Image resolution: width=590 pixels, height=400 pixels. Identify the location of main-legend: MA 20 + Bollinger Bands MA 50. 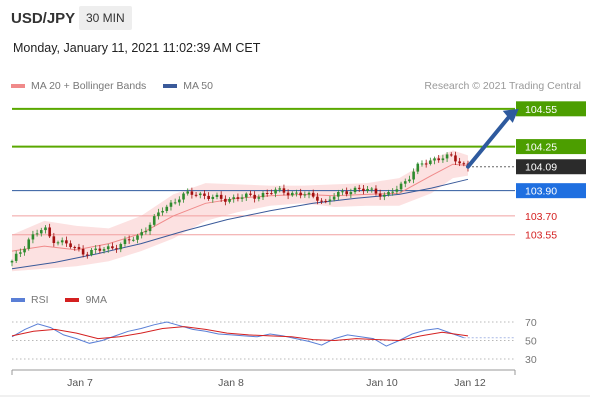
(119, 86).